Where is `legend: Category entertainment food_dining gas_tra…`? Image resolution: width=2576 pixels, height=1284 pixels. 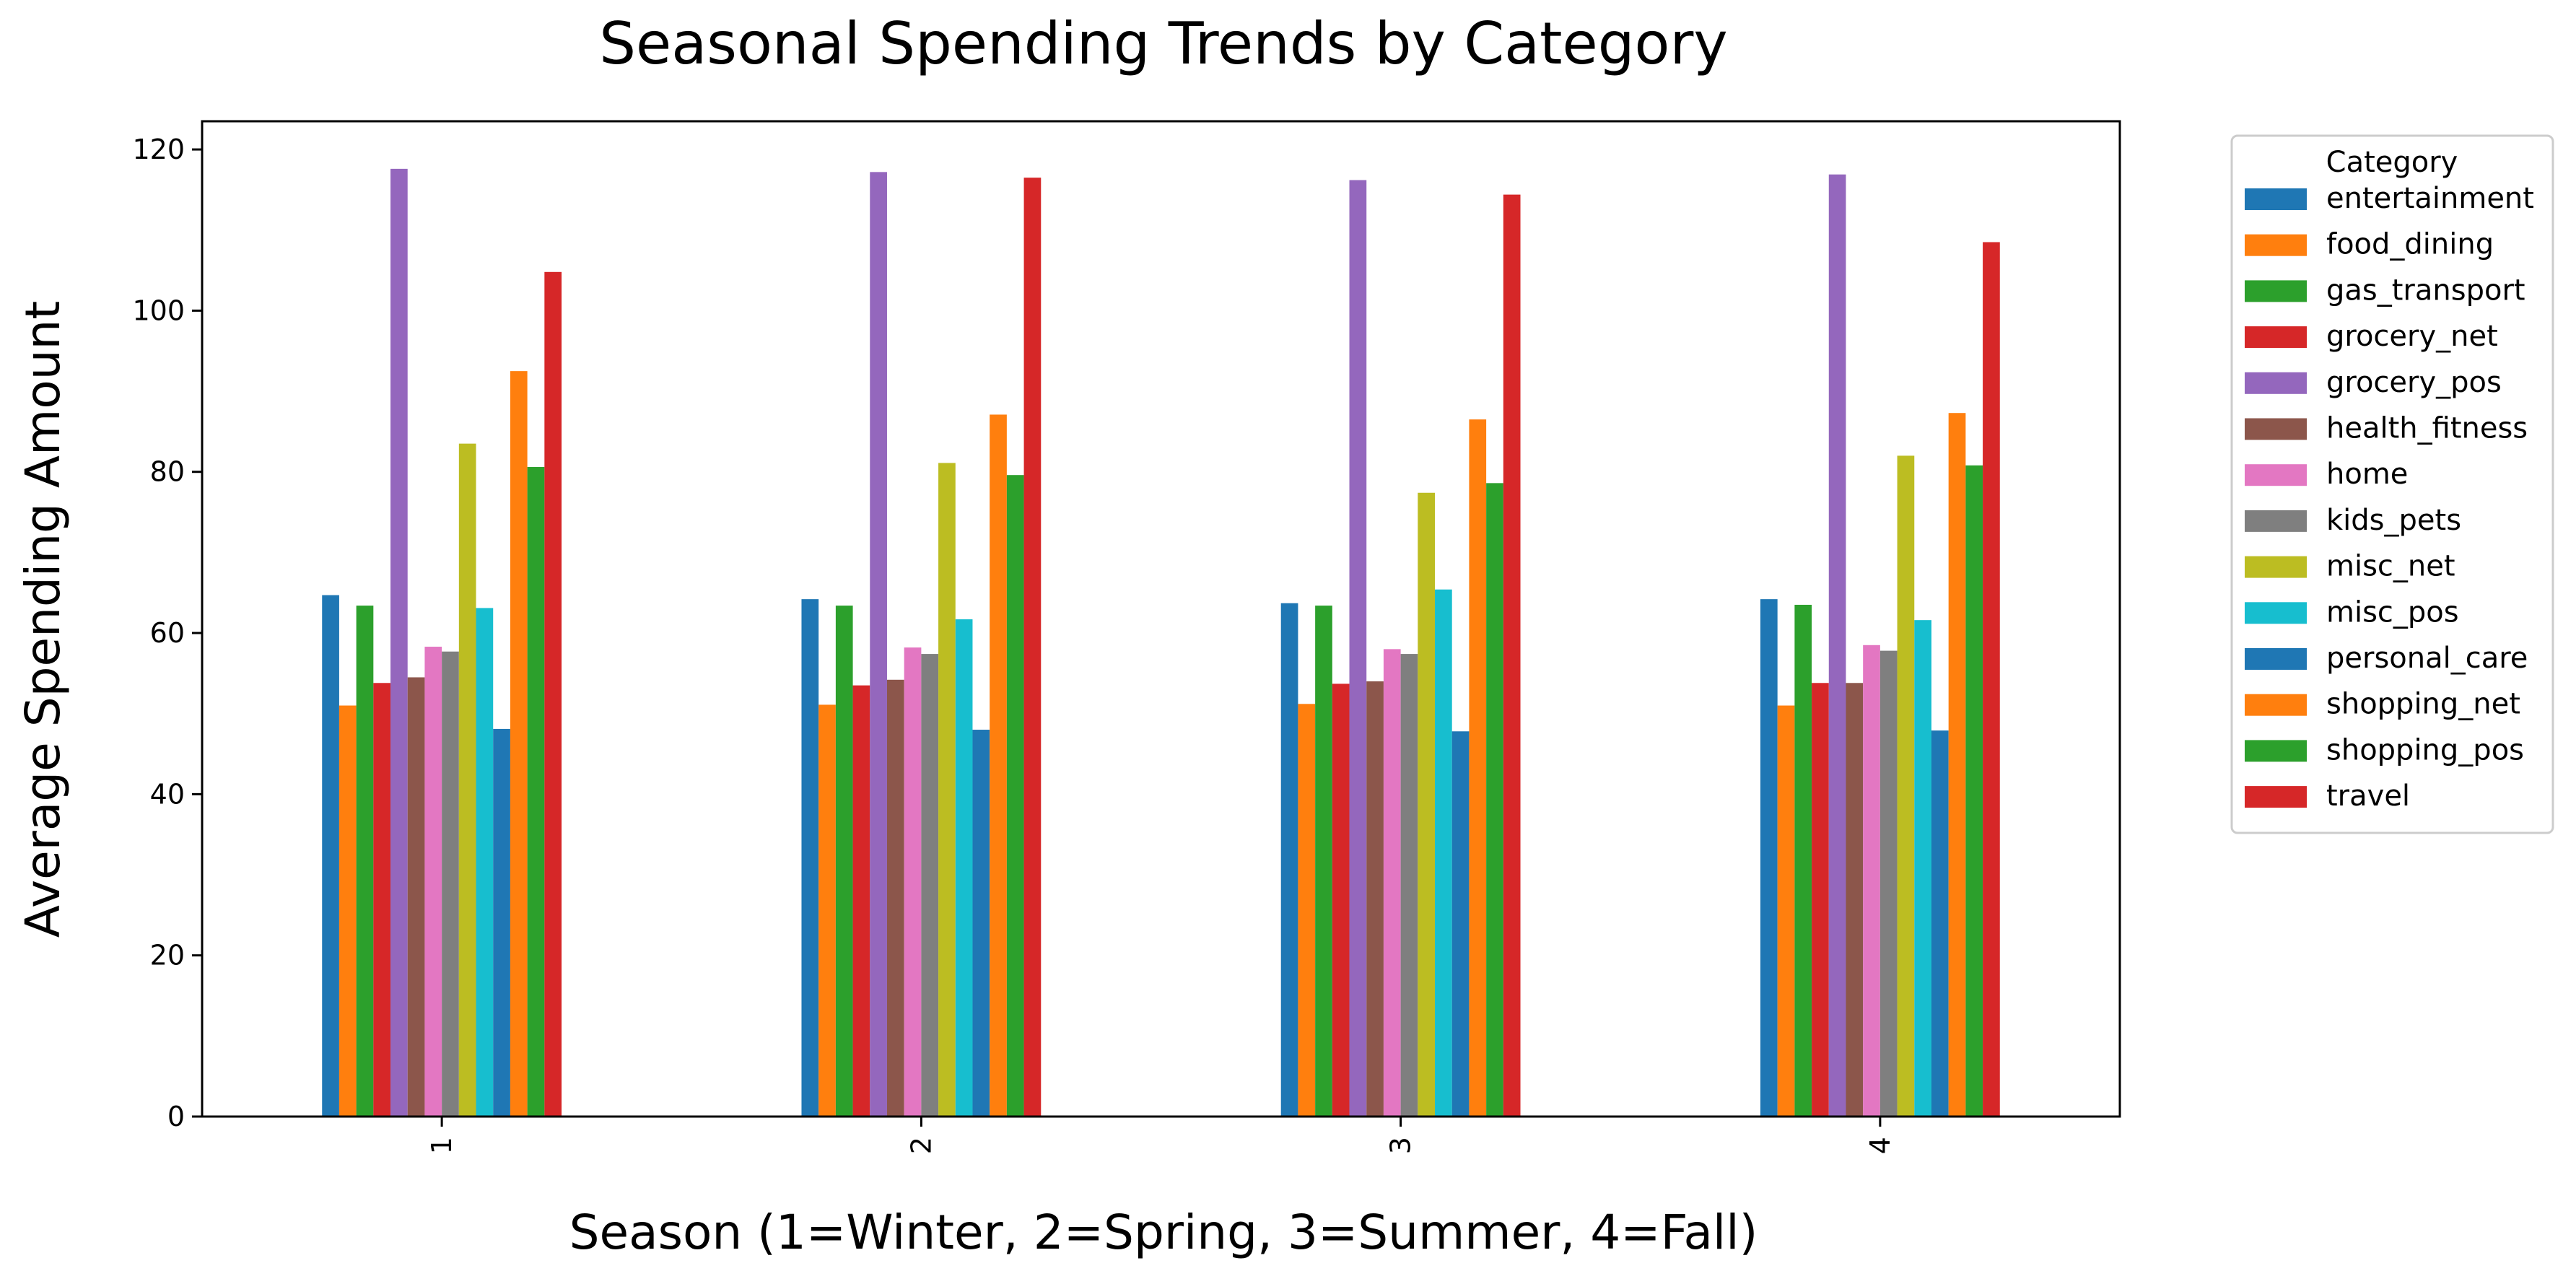
legend: Category entertainment food_dining gas_tra… is located at coordinates (2392, 484).